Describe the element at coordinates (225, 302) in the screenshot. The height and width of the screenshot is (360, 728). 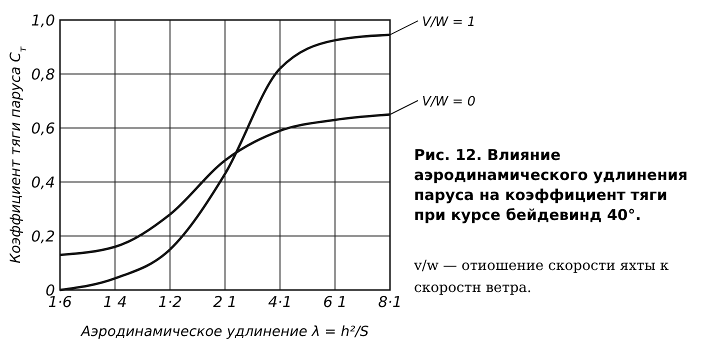
I see `x-tick-label: 2 1` at that location.